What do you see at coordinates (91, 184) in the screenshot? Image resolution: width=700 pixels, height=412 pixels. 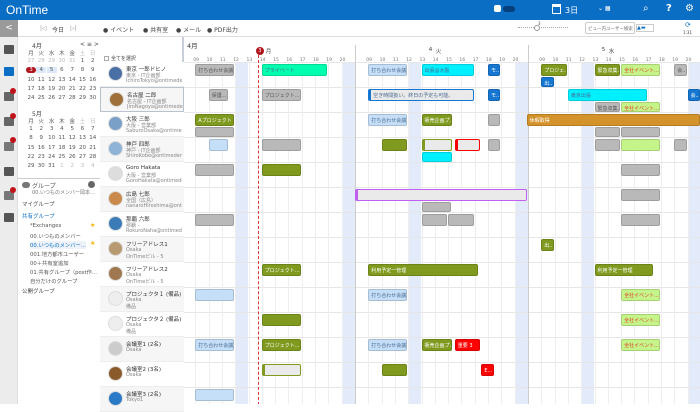 I see `add-group-icon` at bounding box center [91, 184].